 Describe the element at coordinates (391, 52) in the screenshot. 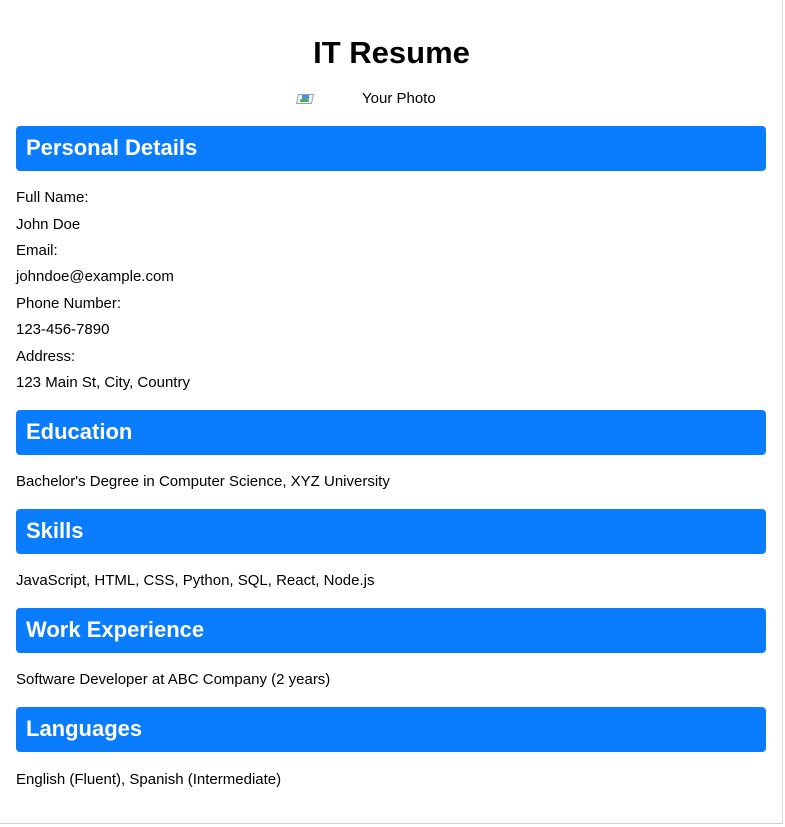

I see `page-title: IT Resume` at that location.